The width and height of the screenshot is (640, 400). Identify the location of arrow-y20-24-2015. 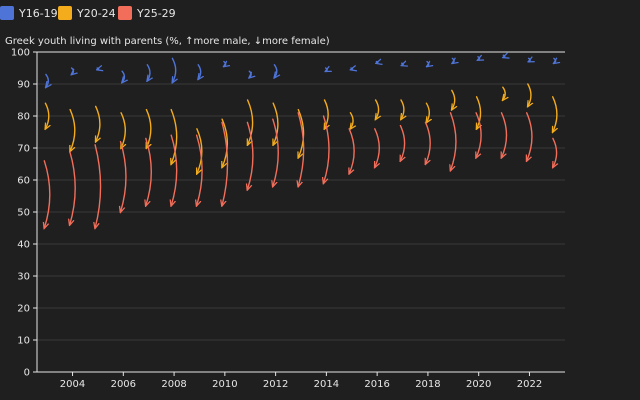
(351, 120).